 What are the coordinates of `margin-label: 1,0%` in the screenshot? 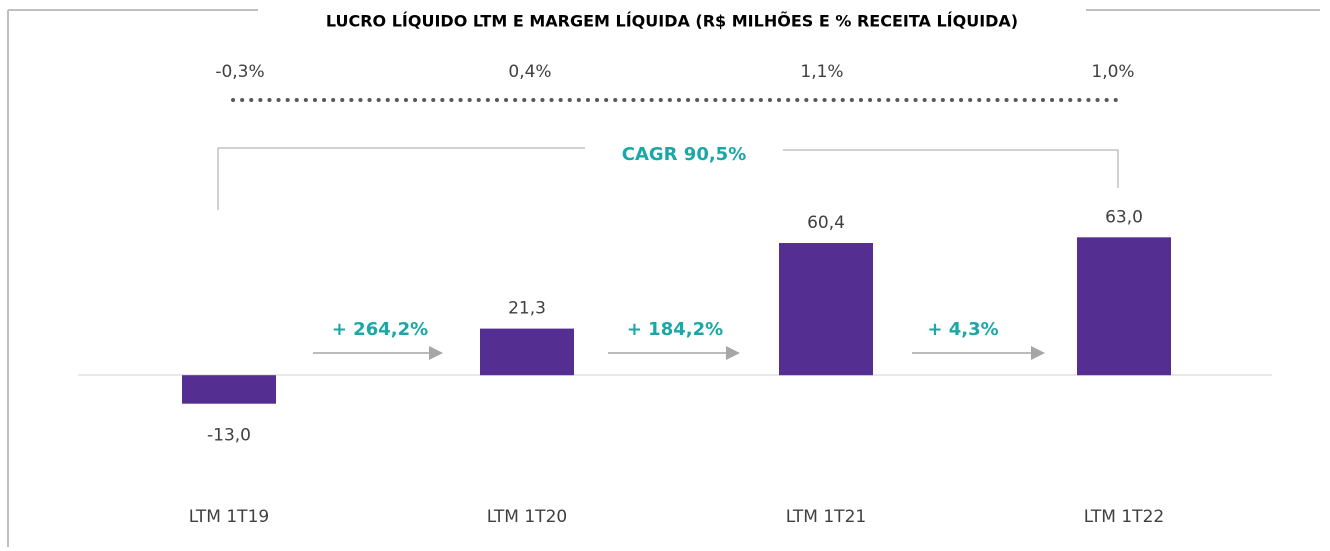 It's located at (1112, 72).